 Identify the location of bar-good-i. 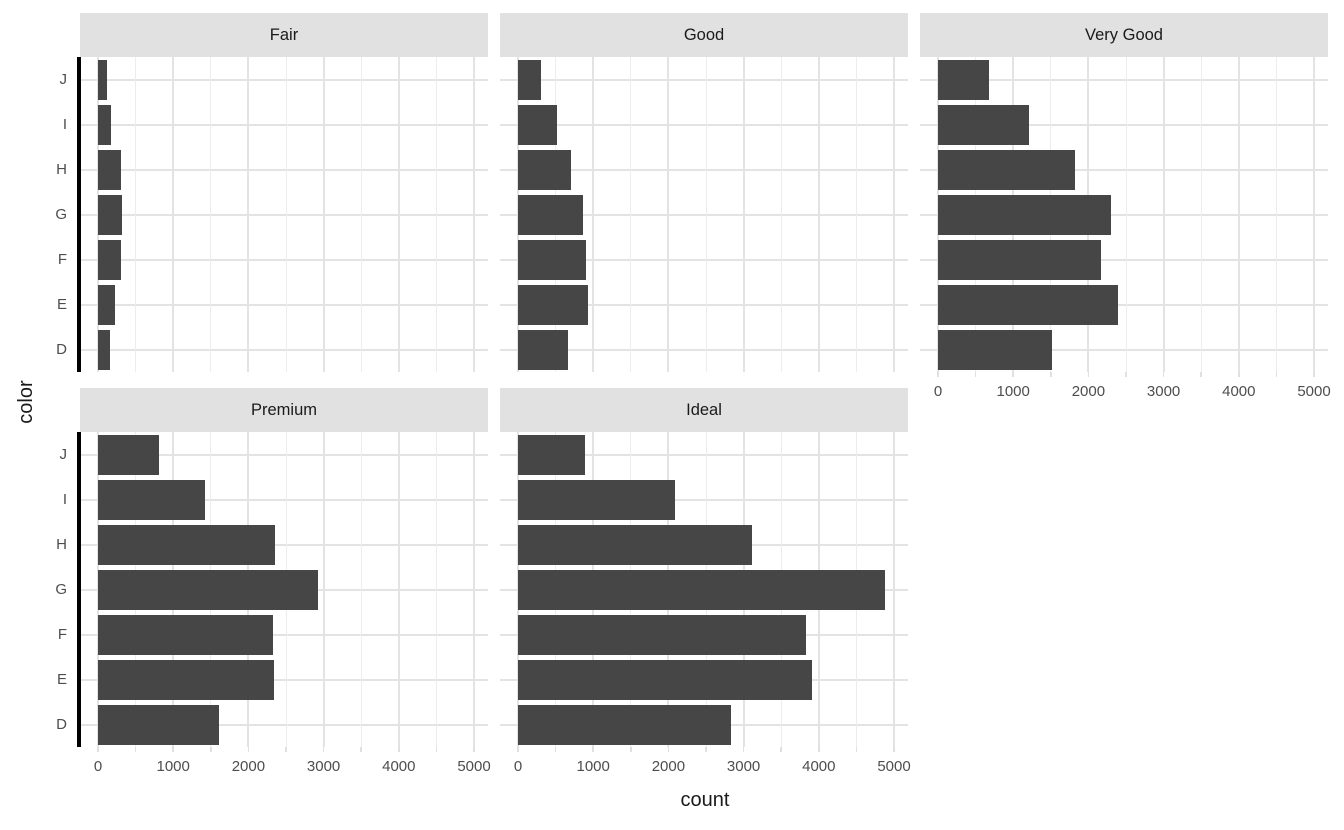
(538, 124).